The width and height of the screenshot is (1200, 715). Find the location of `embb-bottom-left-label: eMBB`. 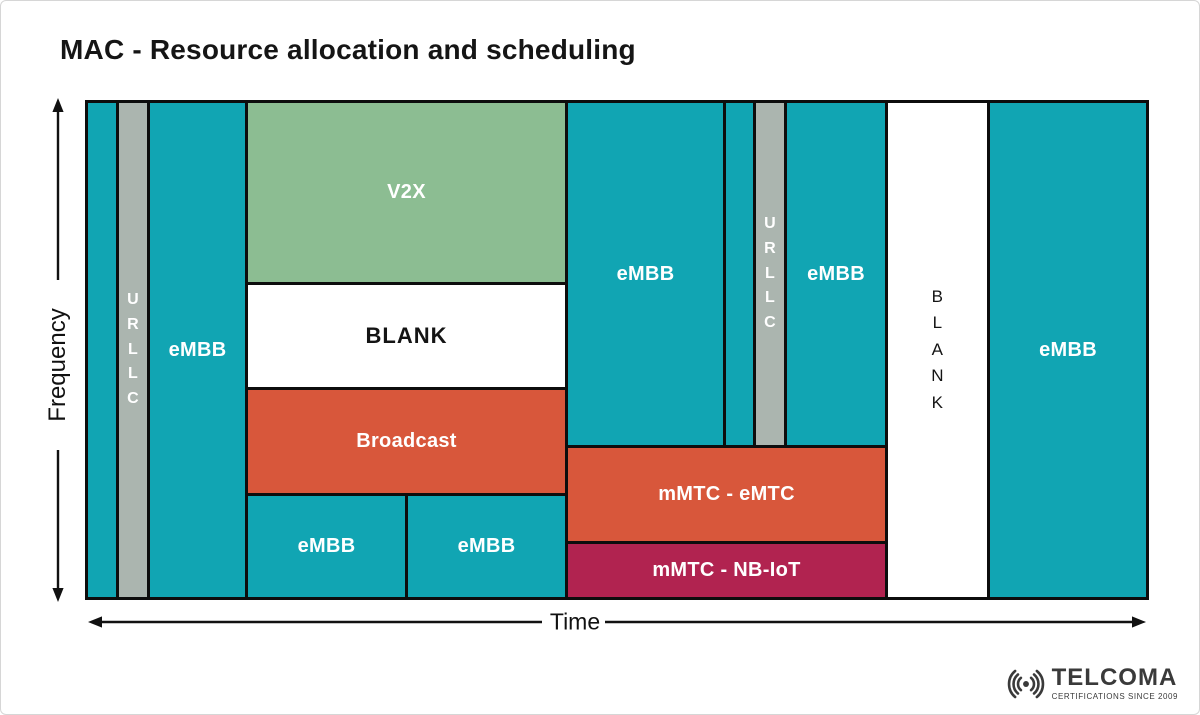

embb-bottom-left-label: eMBB is located at coordinates (326, 546).